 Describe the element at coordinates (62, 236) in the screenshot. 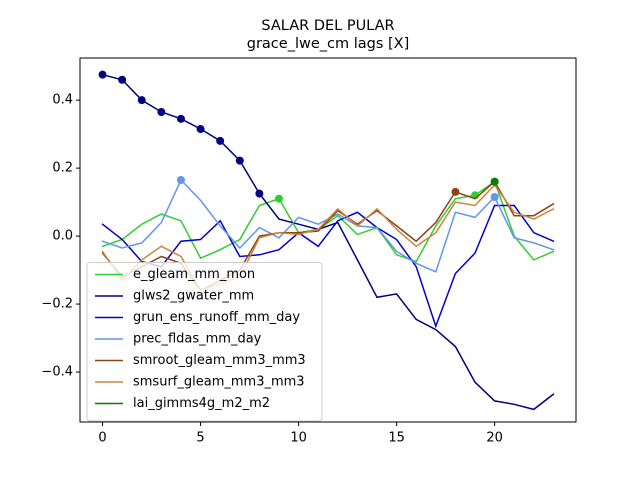

I see `y-tick-label: 0.0` at that location.